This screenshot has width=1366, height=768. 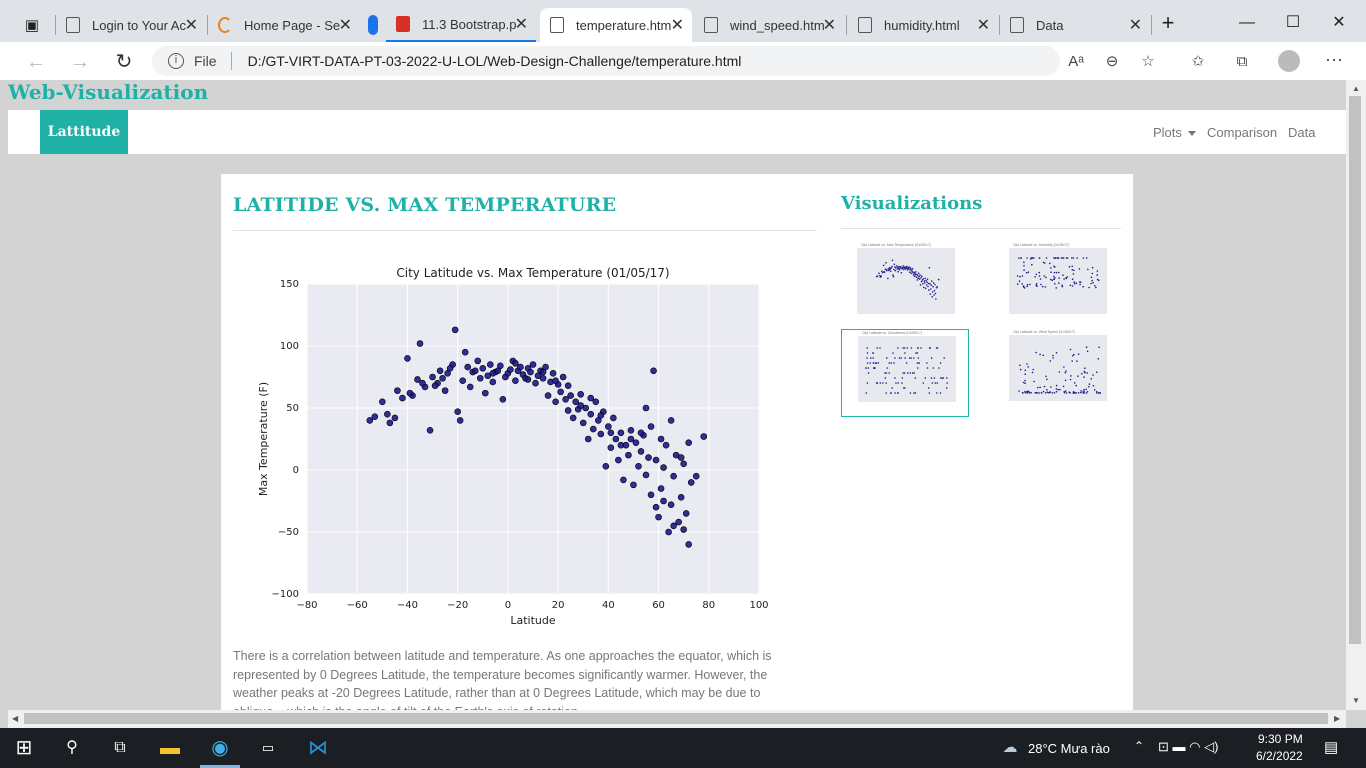 What do you see at coordinates (1148, 61) in the screenshot?
I see `add-favorite-icon: ☆` at bounding box center [1148, 61].